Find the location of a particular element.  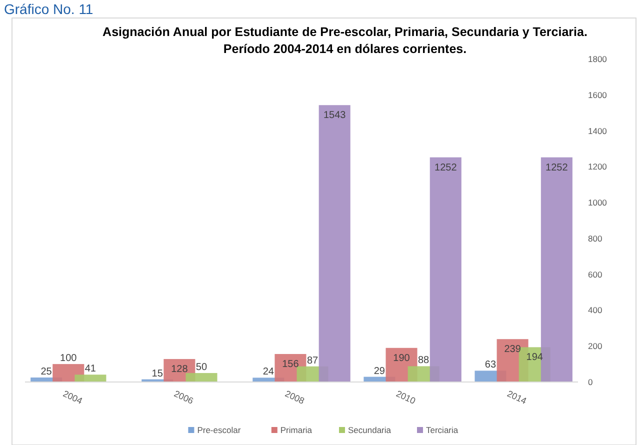

legend-label: Pre-escolar is located at coordinates (219, 430).